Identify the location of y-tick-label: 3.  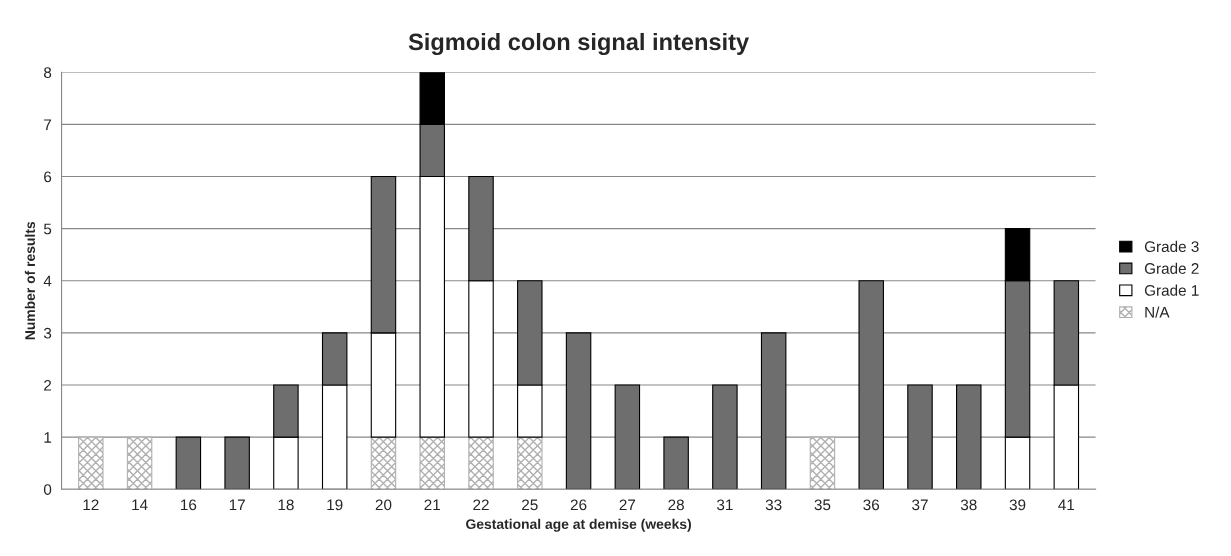
(47, 333).